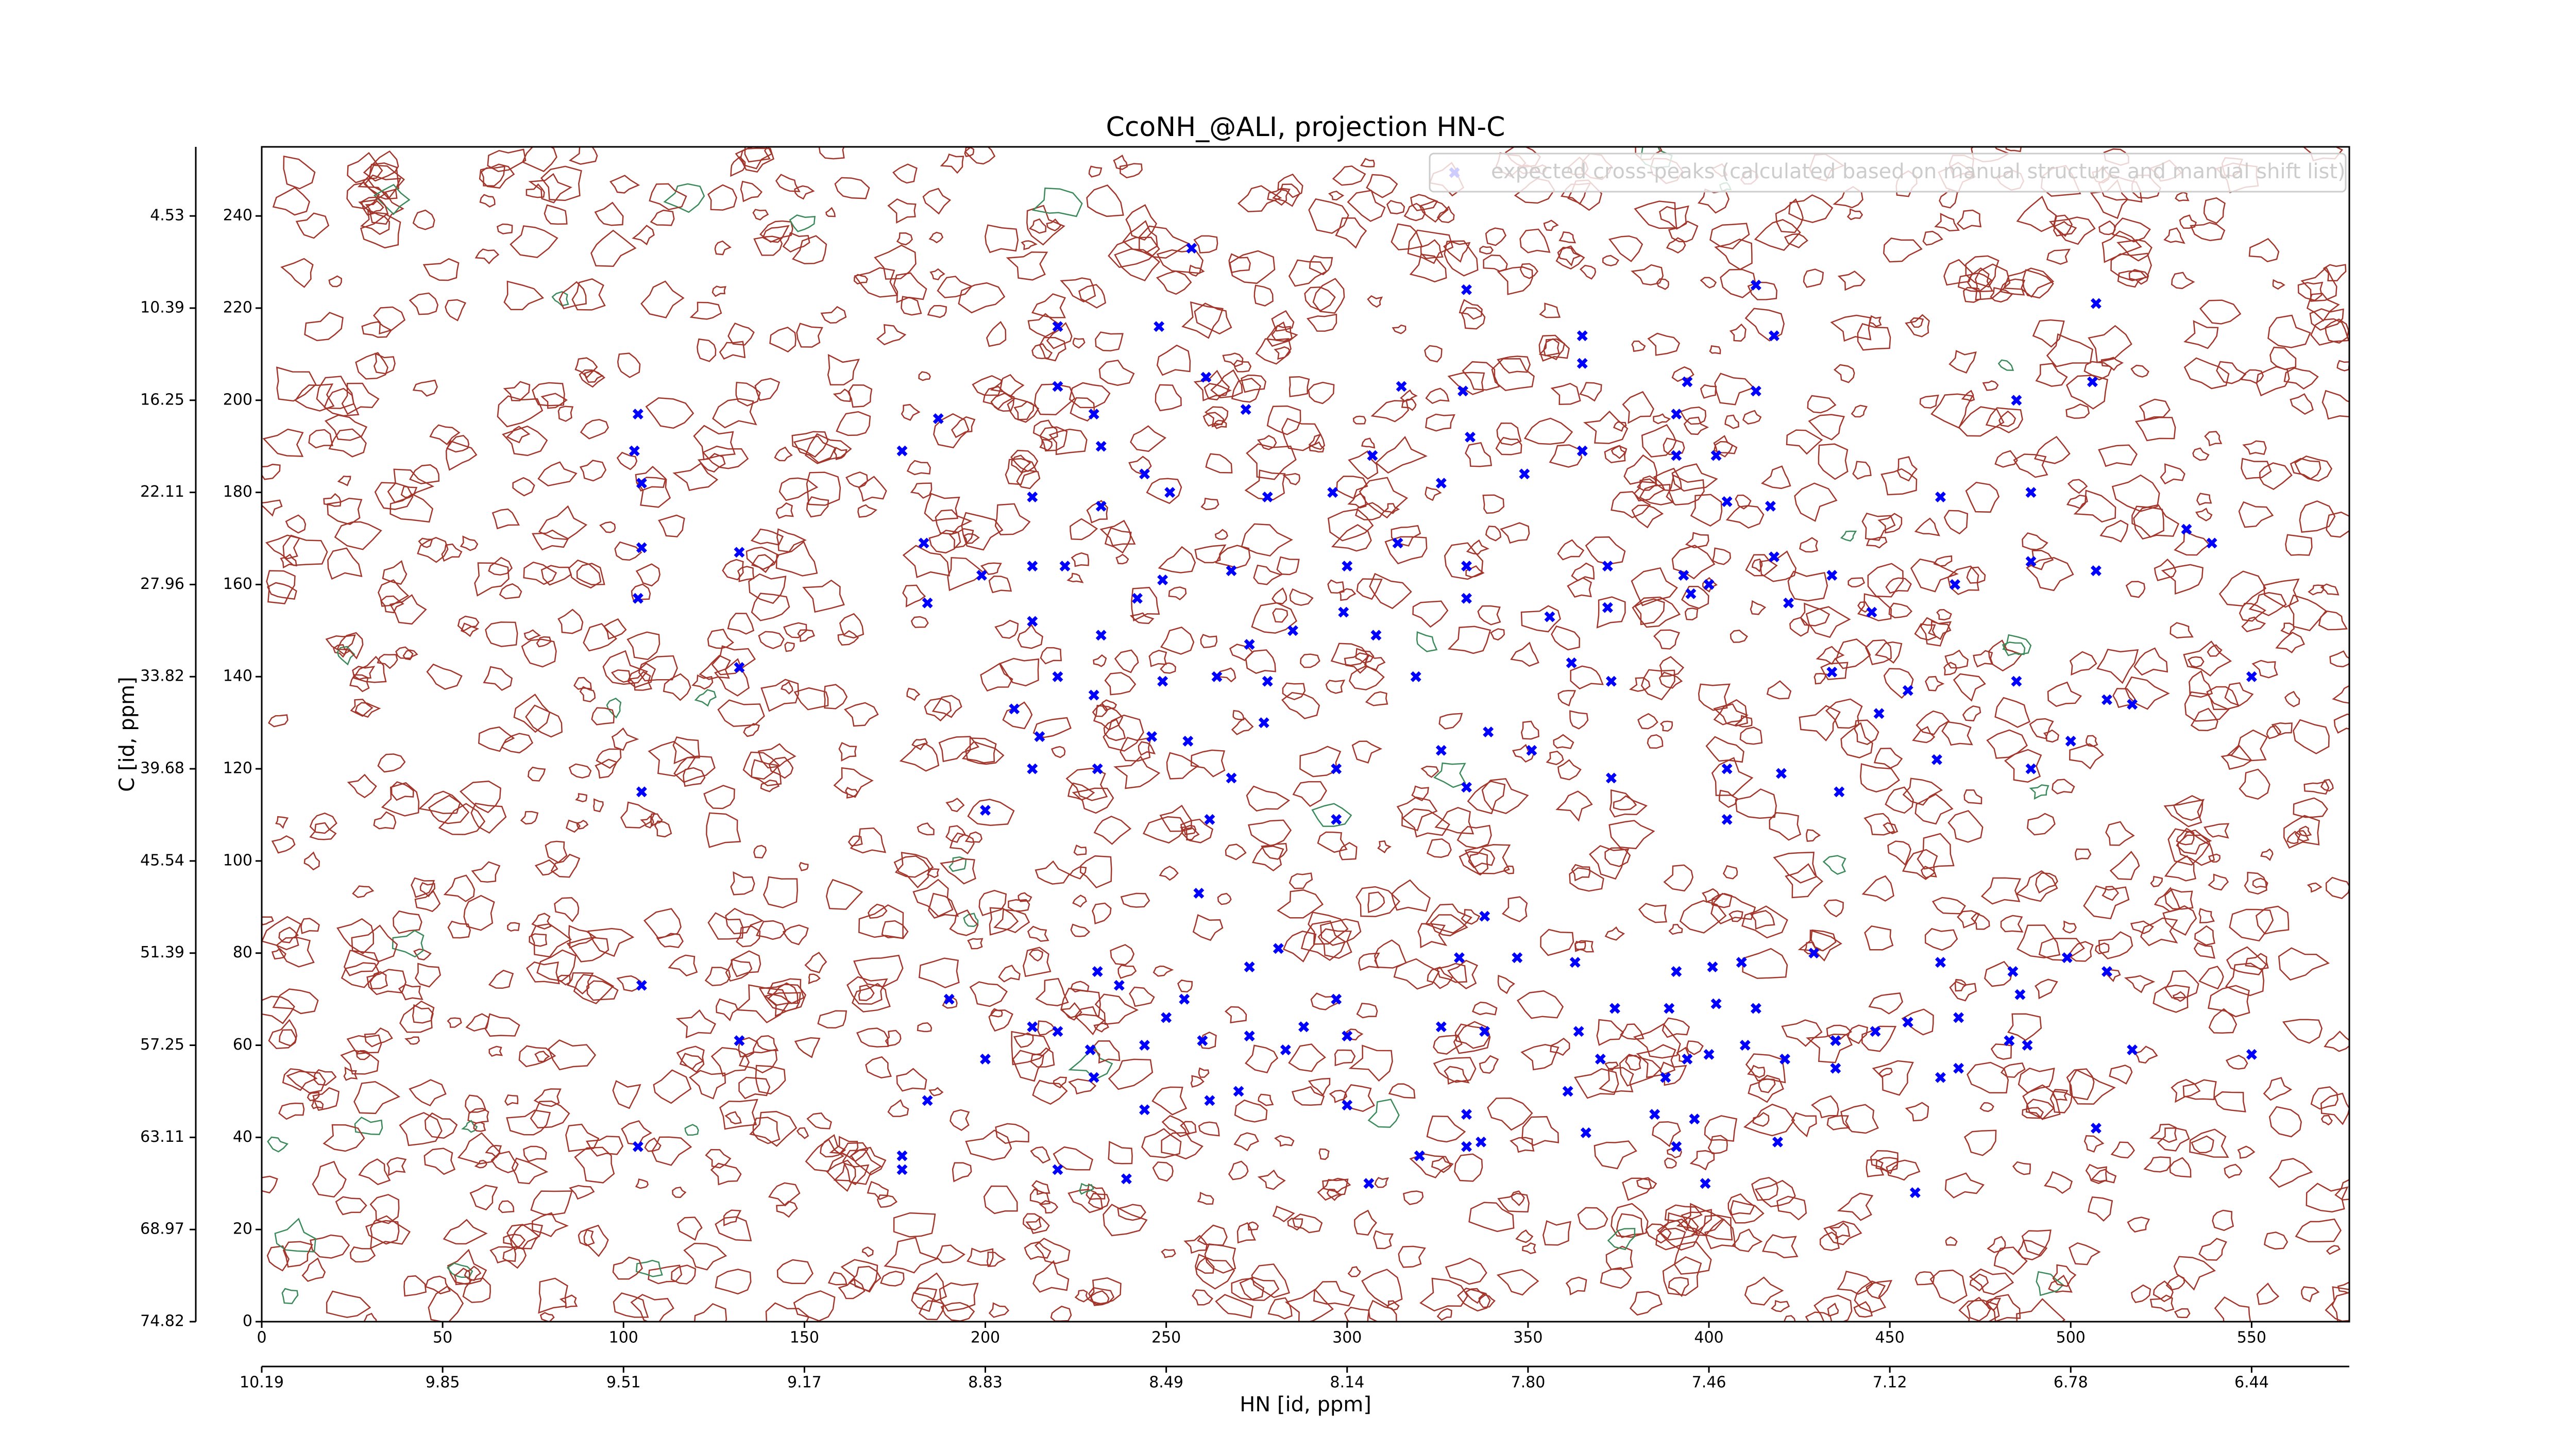 The height and width of the screenshot is (1451, 2576). Describe the element at coordinates (237, 492) in the screenshot. I see `y-tick-label: 180` at that location.